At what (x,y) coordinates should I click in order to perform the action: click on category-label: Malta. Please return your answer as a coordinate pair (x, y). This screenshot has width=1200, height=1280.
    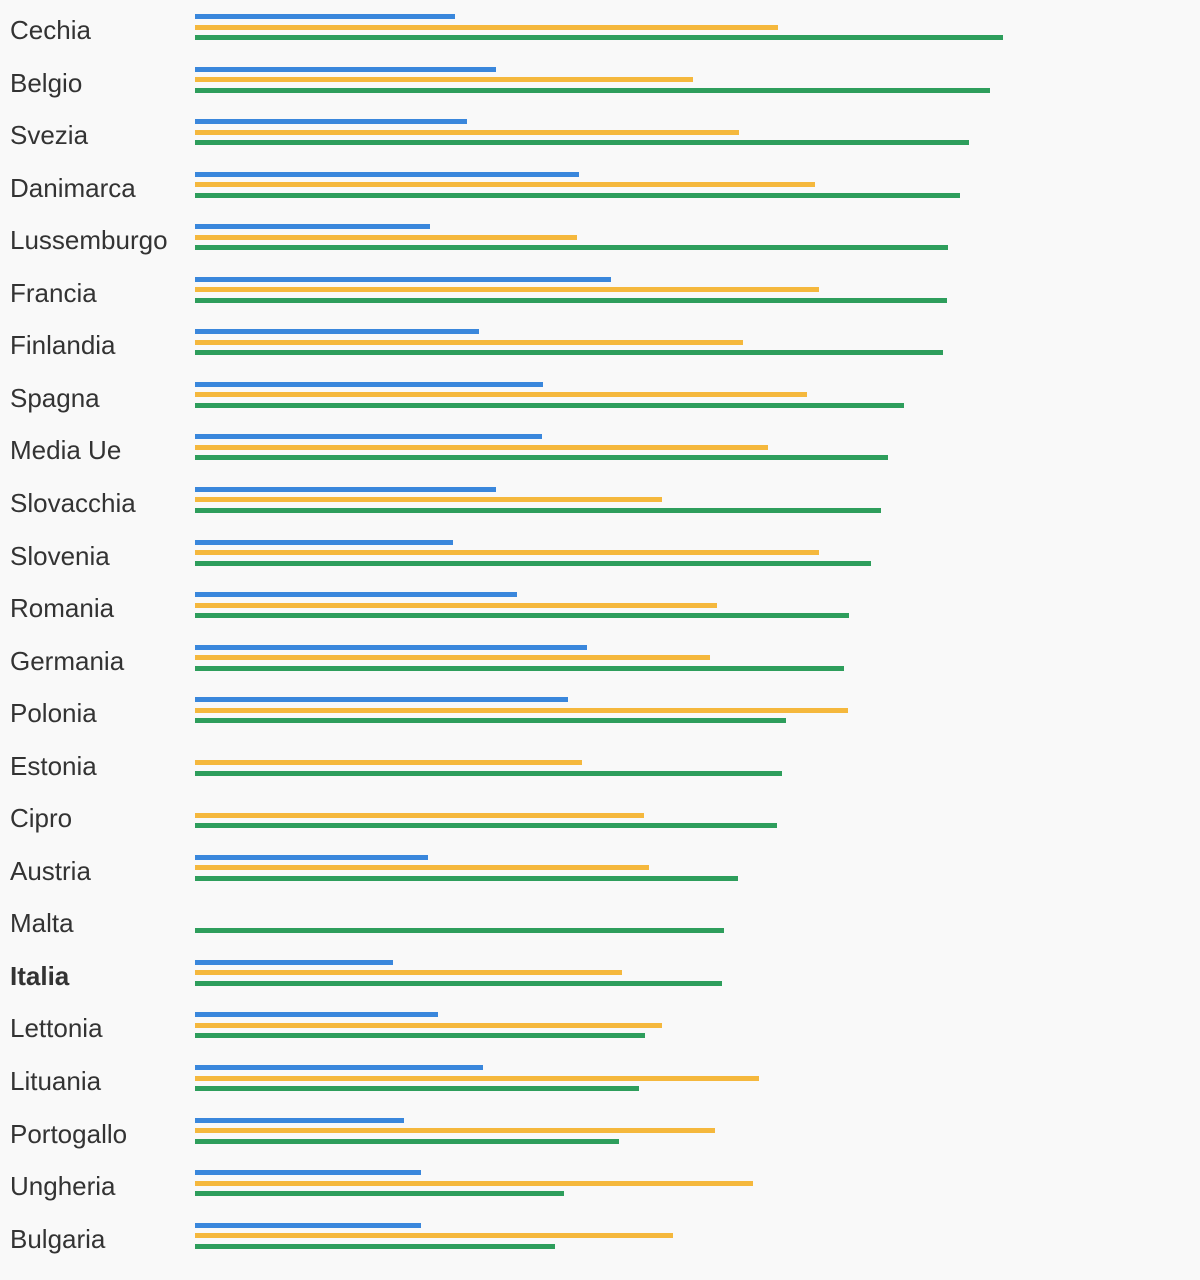
    Looking at the image, I should click on (42, 923).